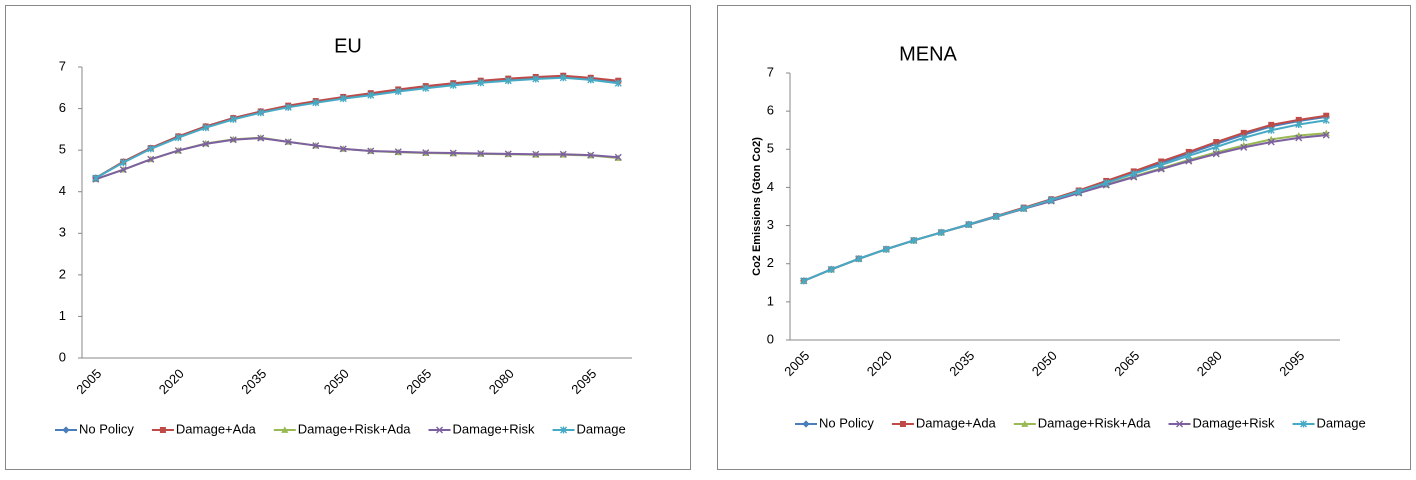 The height and width of the screenshot is (480, 1416). Describe the element at coordinates (253, 381) in the screenshot. I see `x-tick-label: 2035` at that location.